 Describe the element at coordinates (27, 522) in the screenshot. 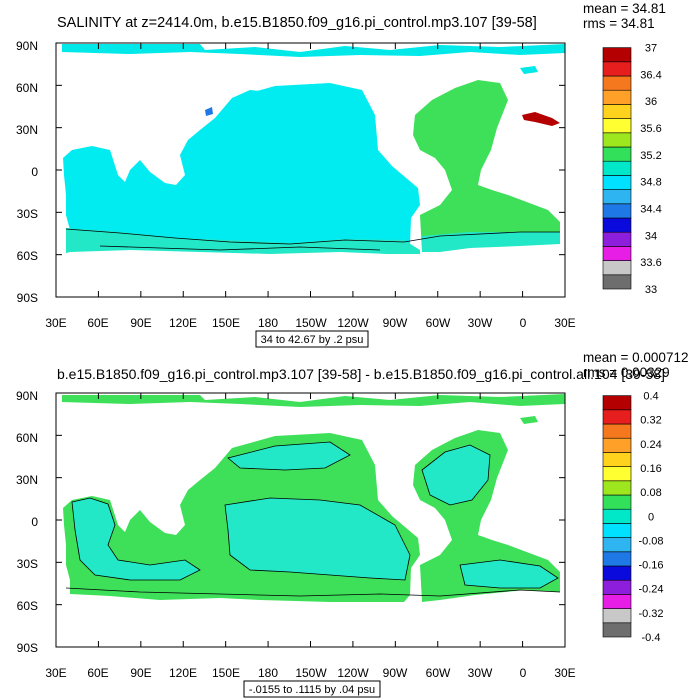

I see `bottom-lat-axis: 90N 60N 30N 0 30S 60S 90S` at that location.